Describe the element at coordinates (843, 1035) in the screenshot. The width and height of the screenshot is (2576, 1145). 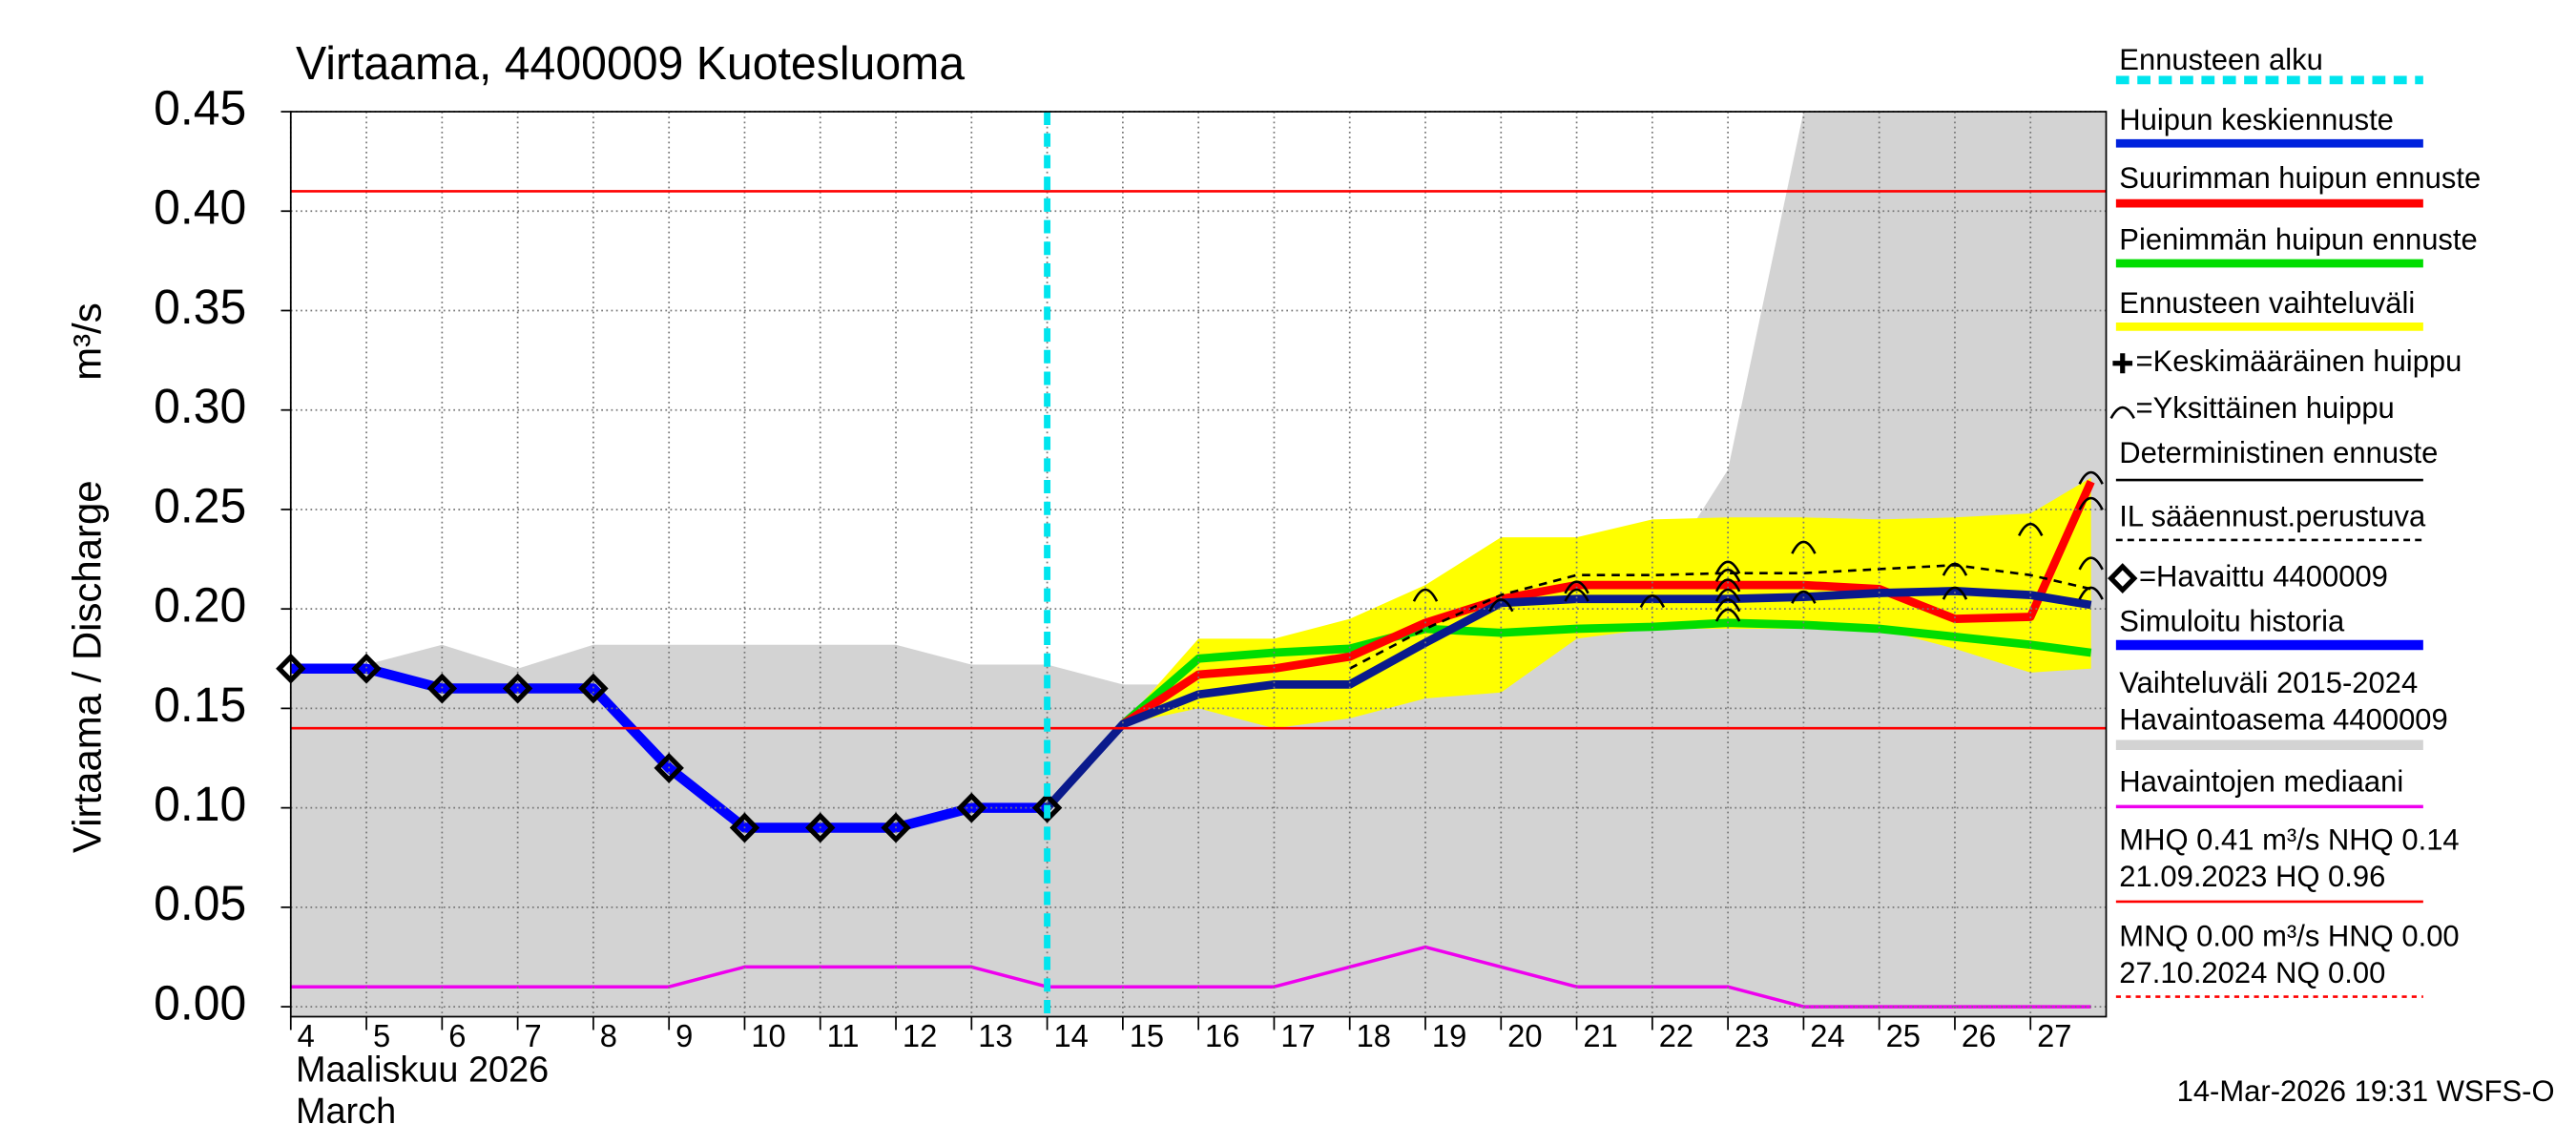
I see `x-tick-label: 11` at that location.